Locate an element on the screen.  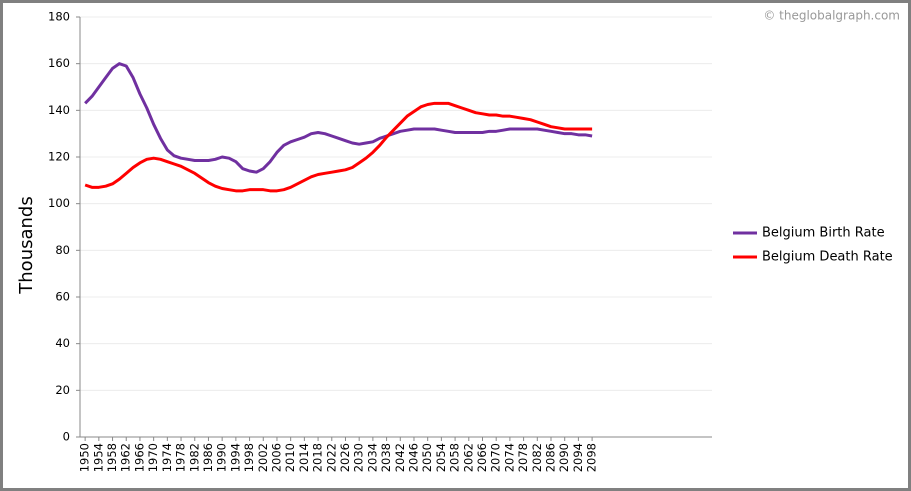
x-tick-label: 2034 is located at coordinates (372, 457).